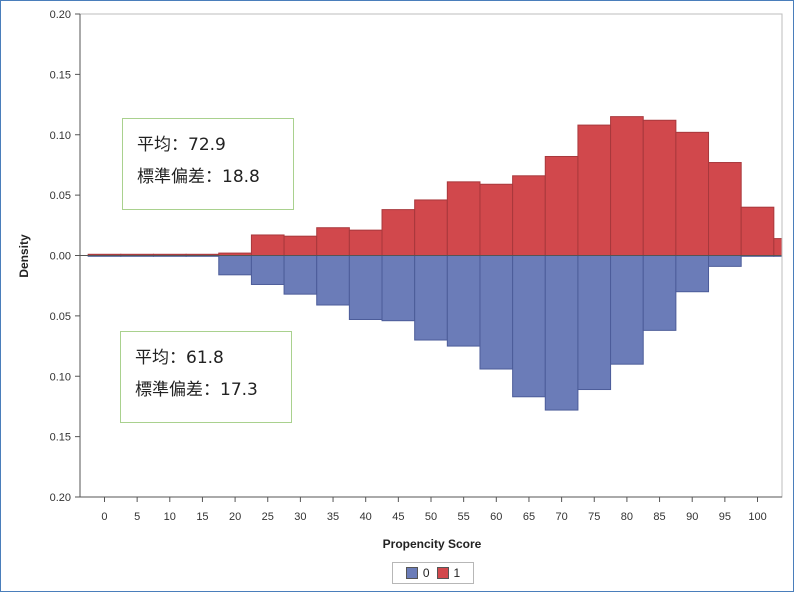 The height and width of the screenshot is (594, 796). Describe the element at coordinates (198, 177) in the screenshot. I see `sd-text: 標準偏差：18.8` at that location.